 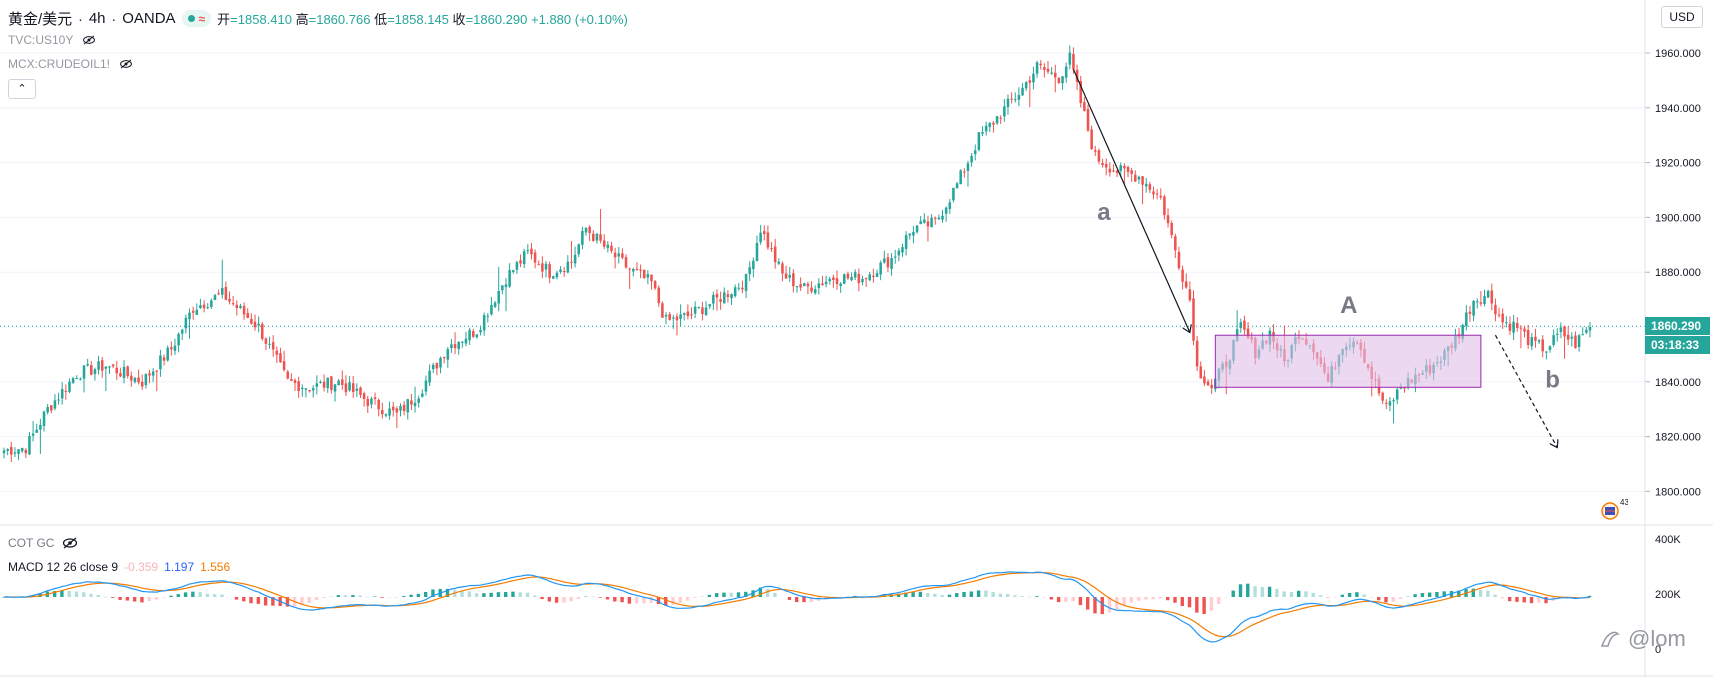 I want to click on collapse-legend-button: ⌃, so click(x=22, y=89).